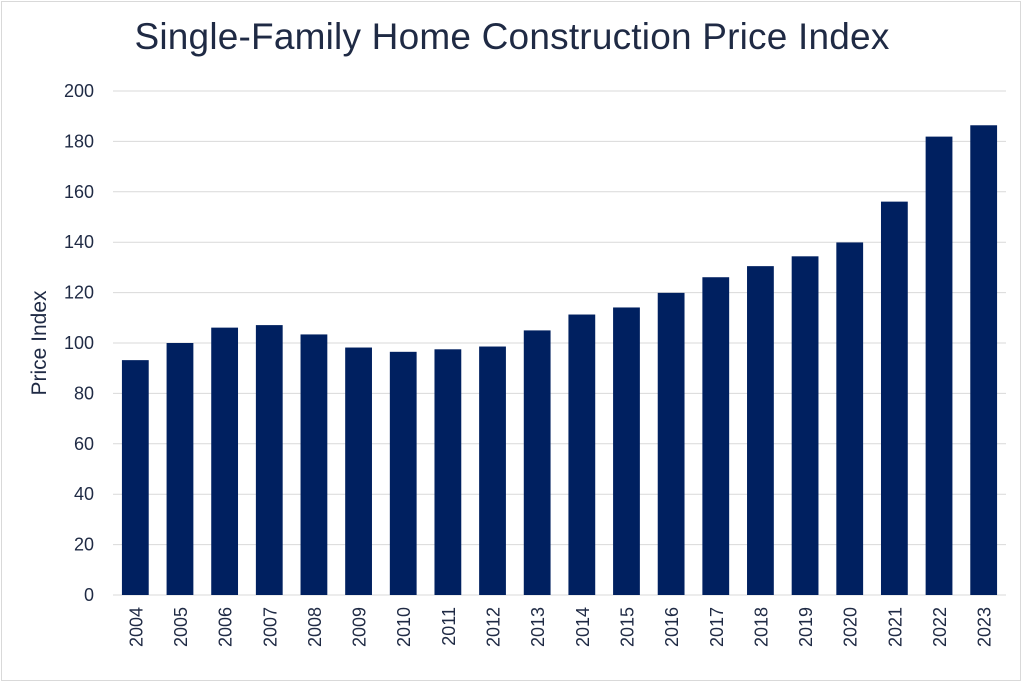  What do you see at coordinates (180, 469) in the screenshot?
I see `bar-2005` at bounding box center [180, 469].